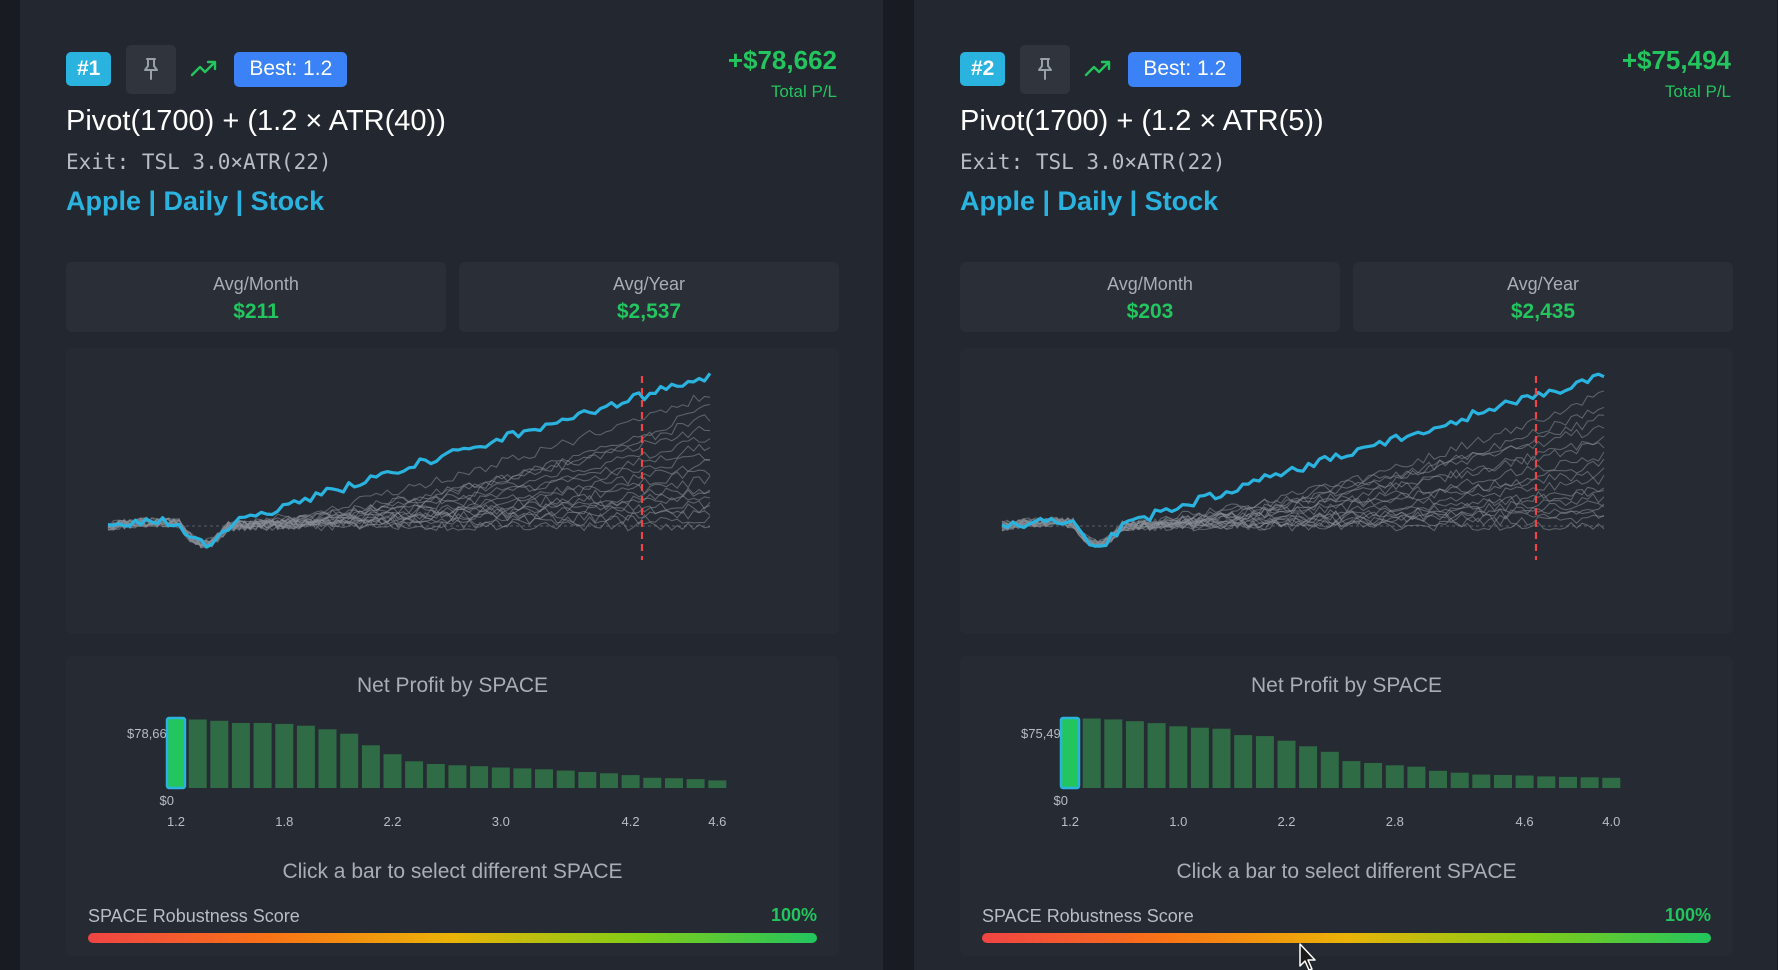 The image size is (1778, 970). I want to click on strategy-title: Pivot(1700) + (1.2 × ATR(5)), so click(1142, 121).